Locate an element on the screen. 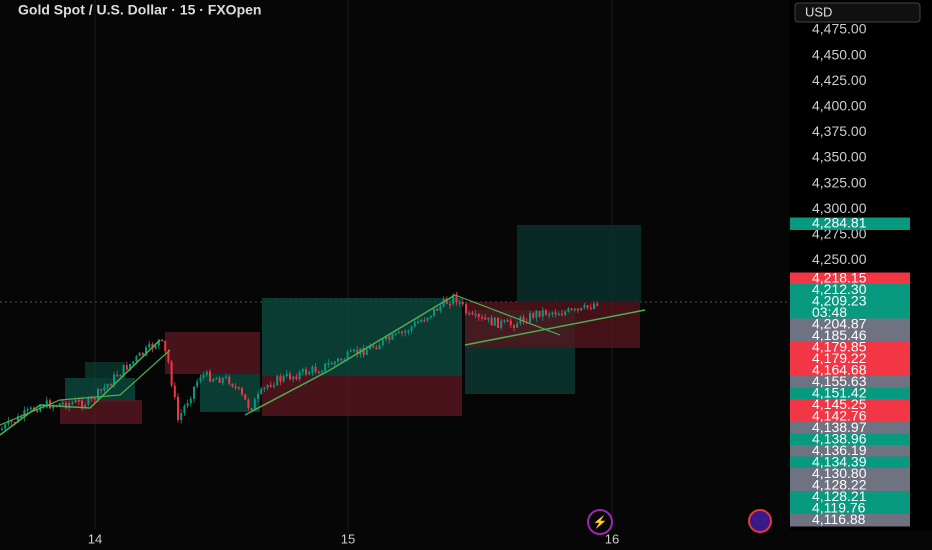 This screenshot has height=550, width=932. price-tick-label: 4,350.00 is located at coordinates (839, 157).